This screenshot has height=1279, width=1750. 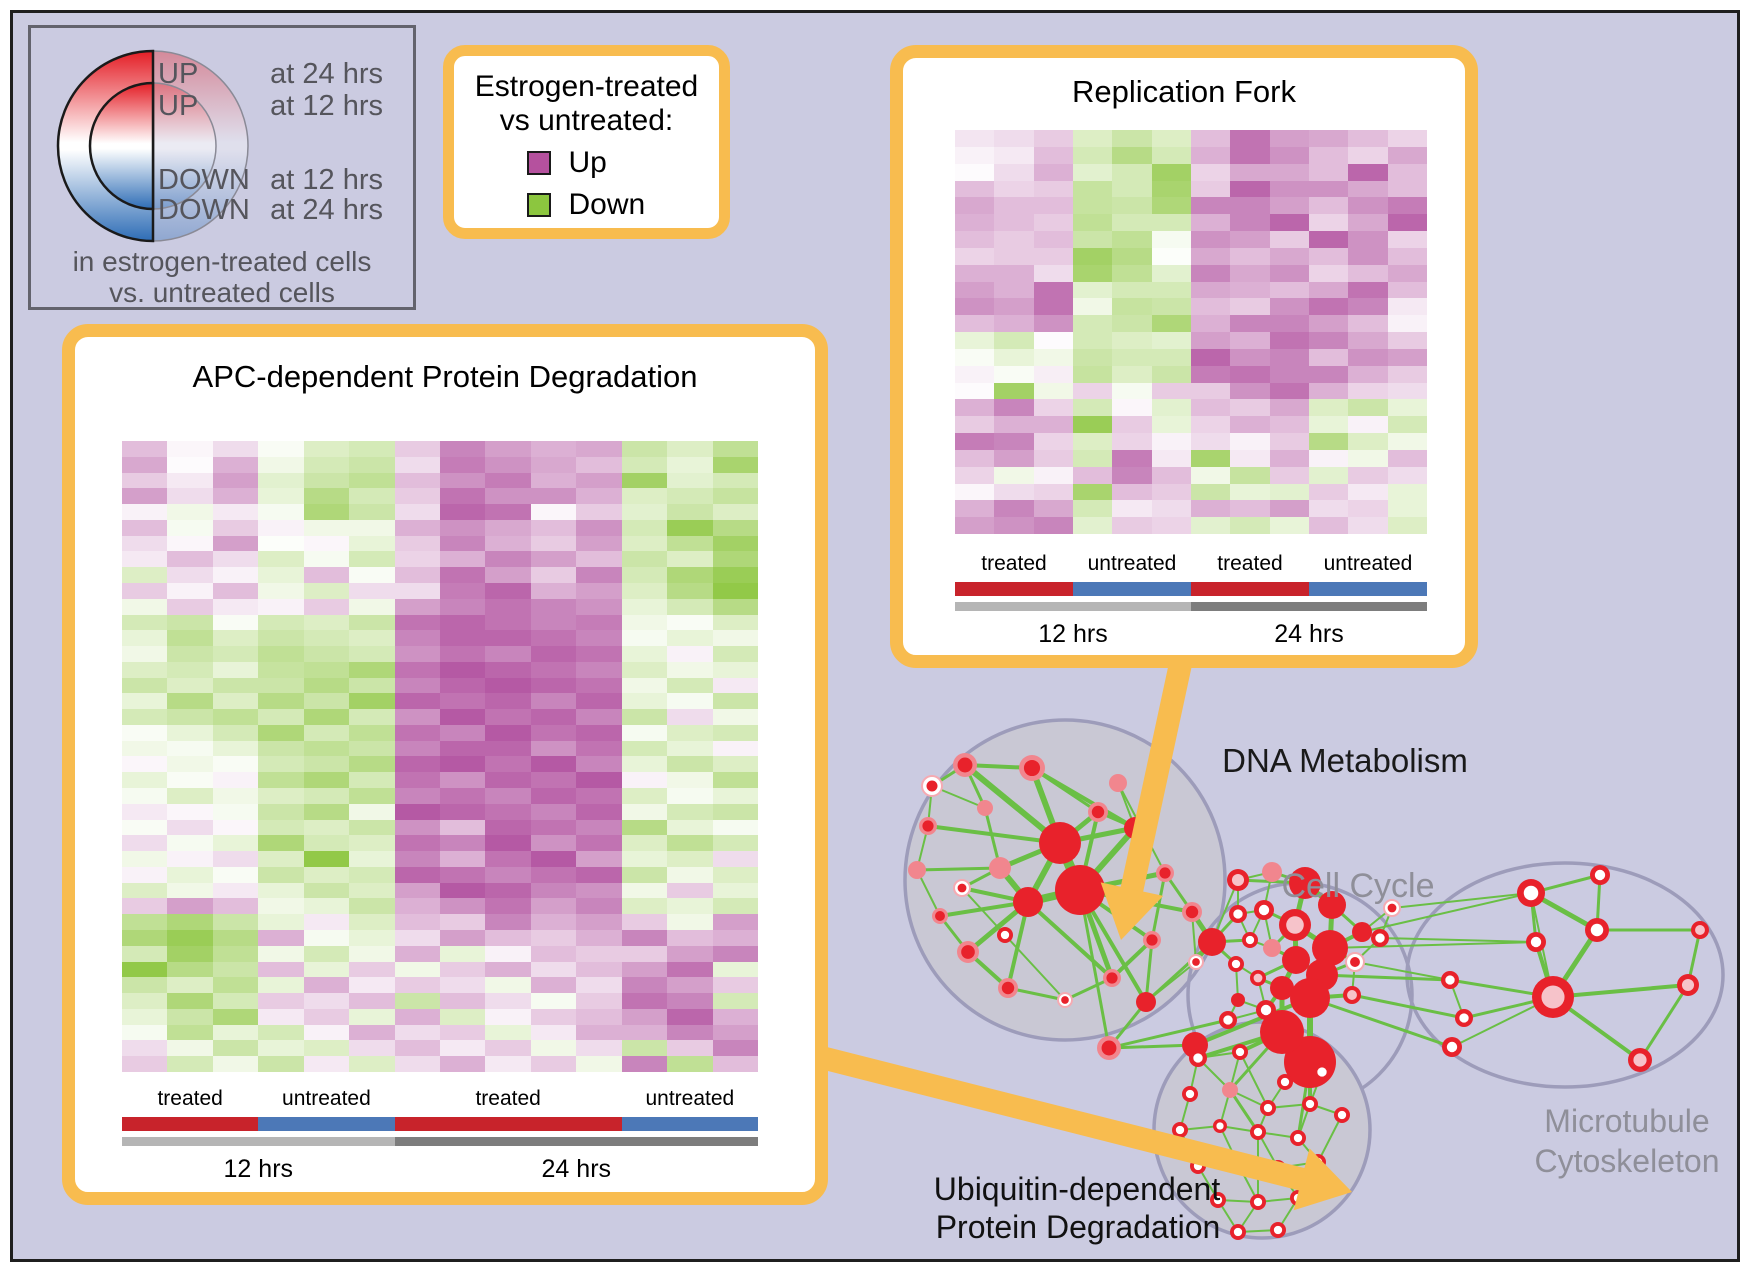 What do you see at coordinates (1191, 564) in the screenshot?
I see `replication-group-labels: treated untreated treated untreated` at bounding box center [1191, 564].